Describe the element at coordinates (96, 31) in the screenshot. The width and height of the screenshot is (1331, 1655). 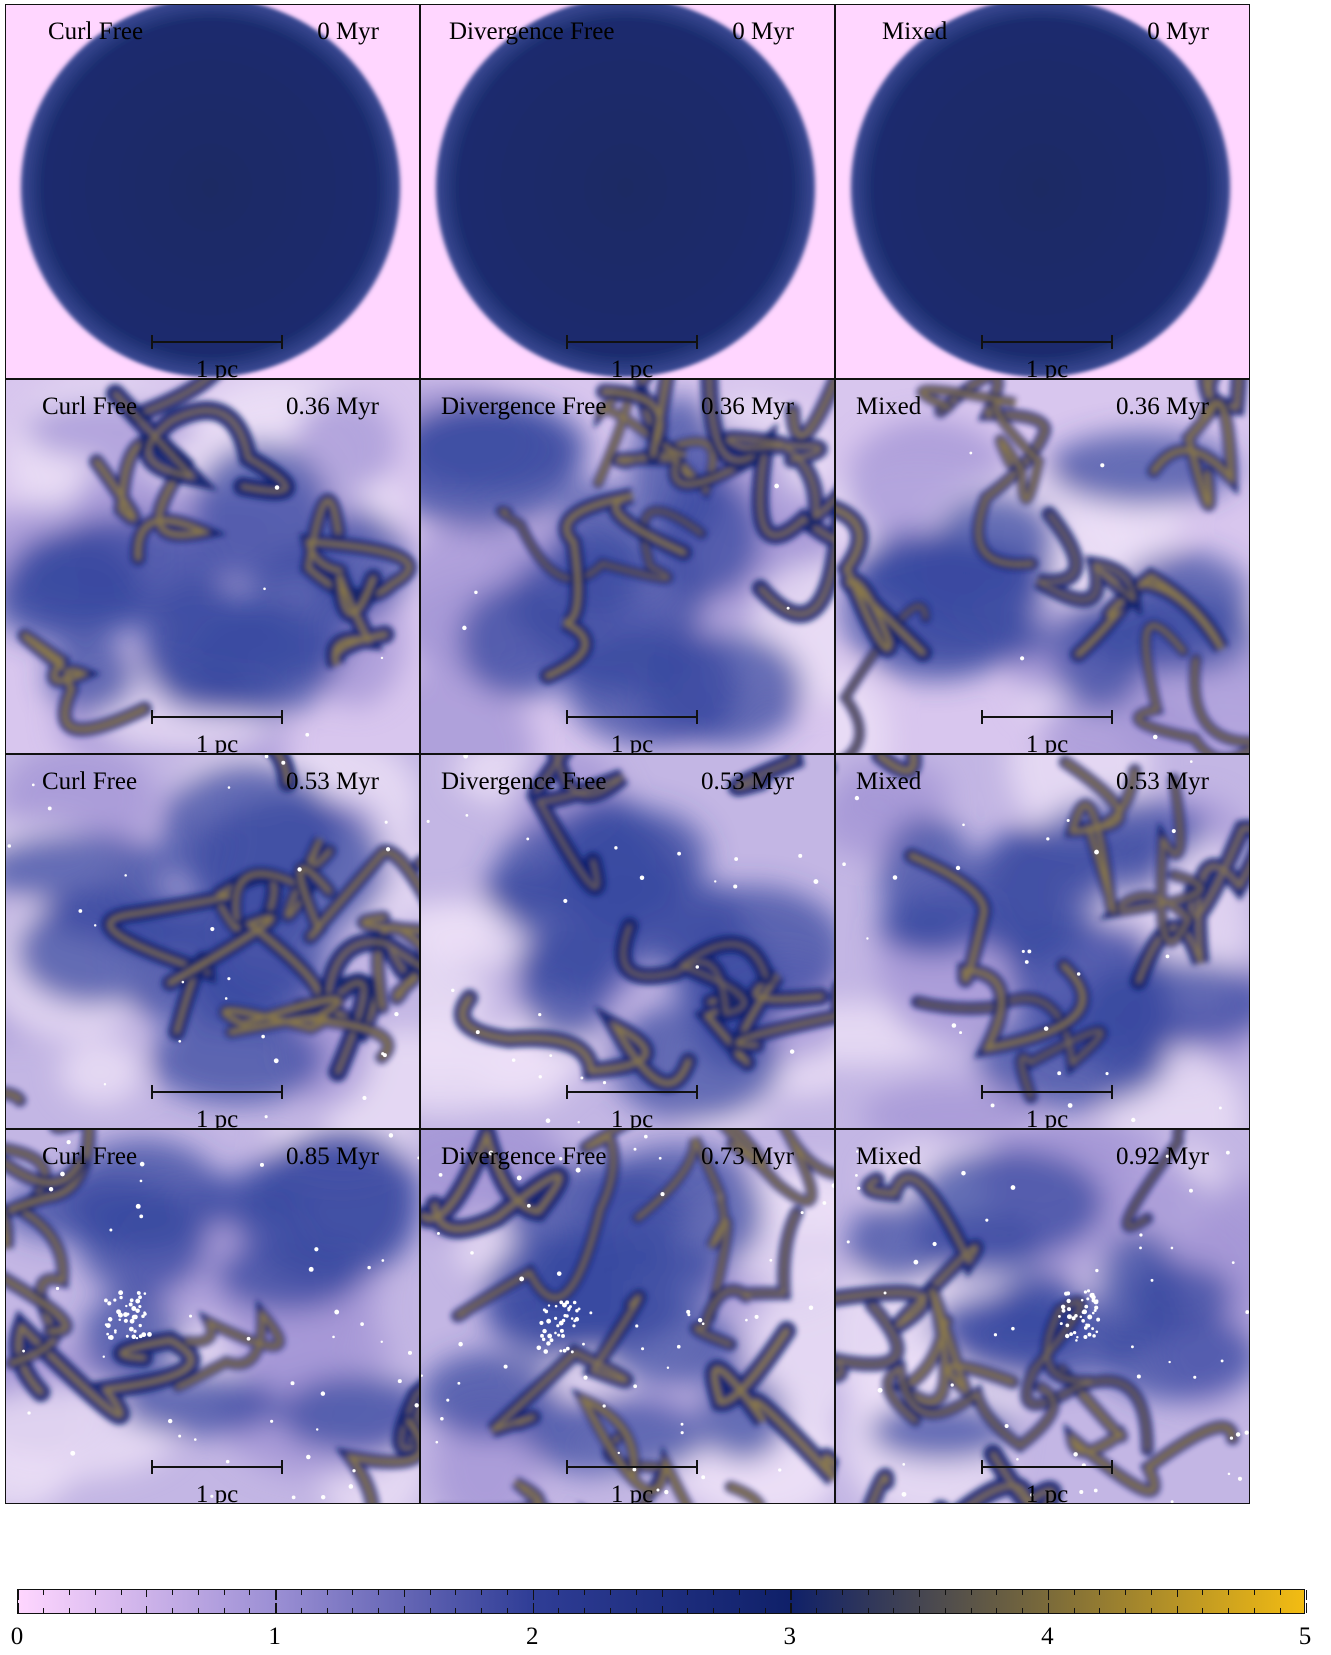
I see `panel-name: Curl Free` at that location.